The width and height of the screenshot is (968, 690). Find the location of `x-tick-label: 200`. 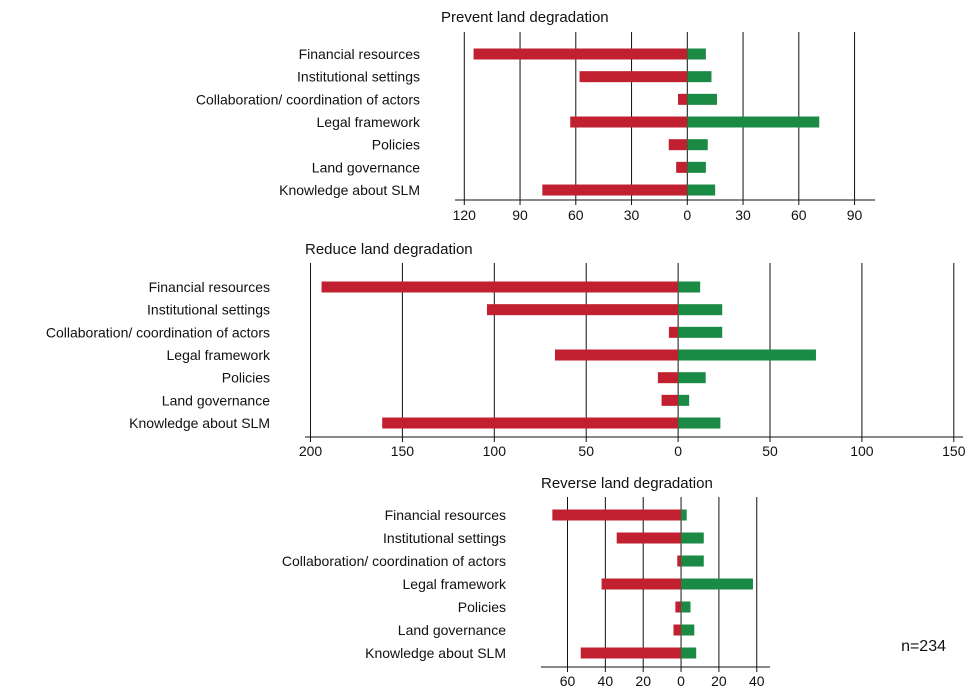

x-tick-label: 200 is located at coordinates (311, 451).